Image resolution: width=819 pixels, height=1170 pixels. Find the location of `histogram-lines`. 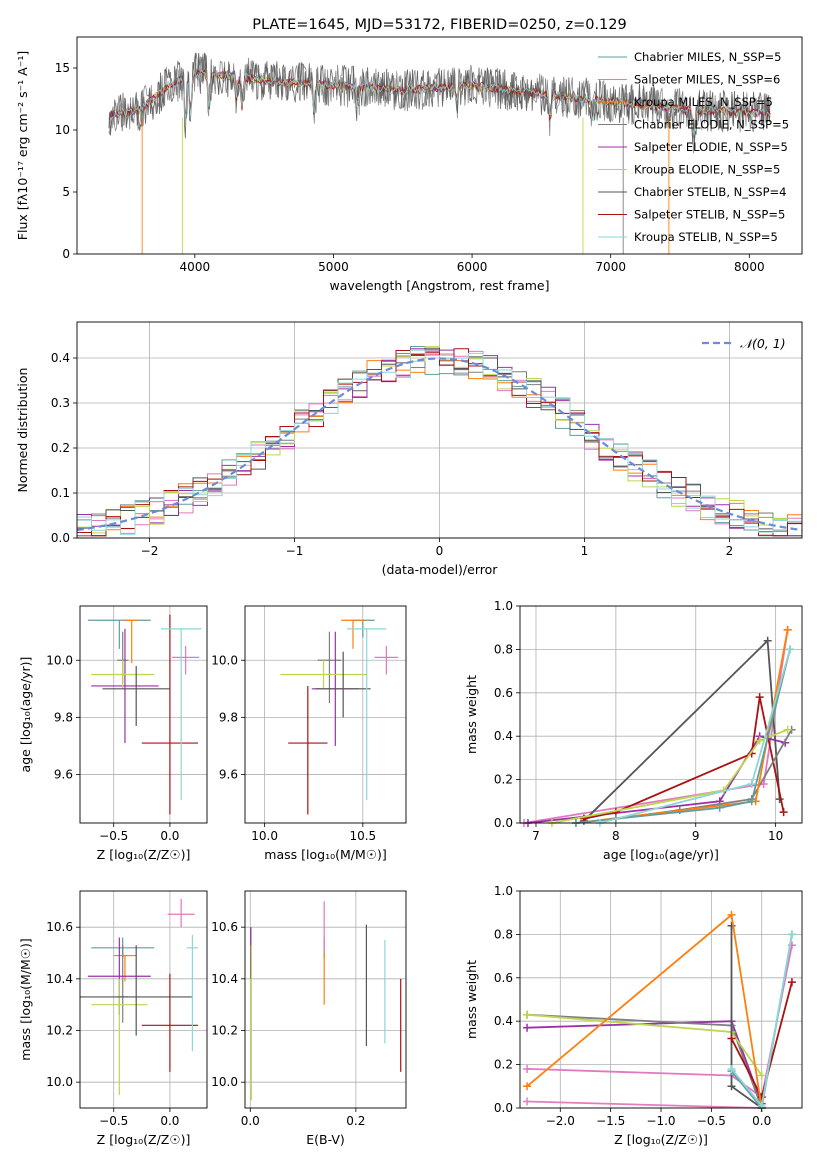

histogram-lines is located at coordinates (439, 441).